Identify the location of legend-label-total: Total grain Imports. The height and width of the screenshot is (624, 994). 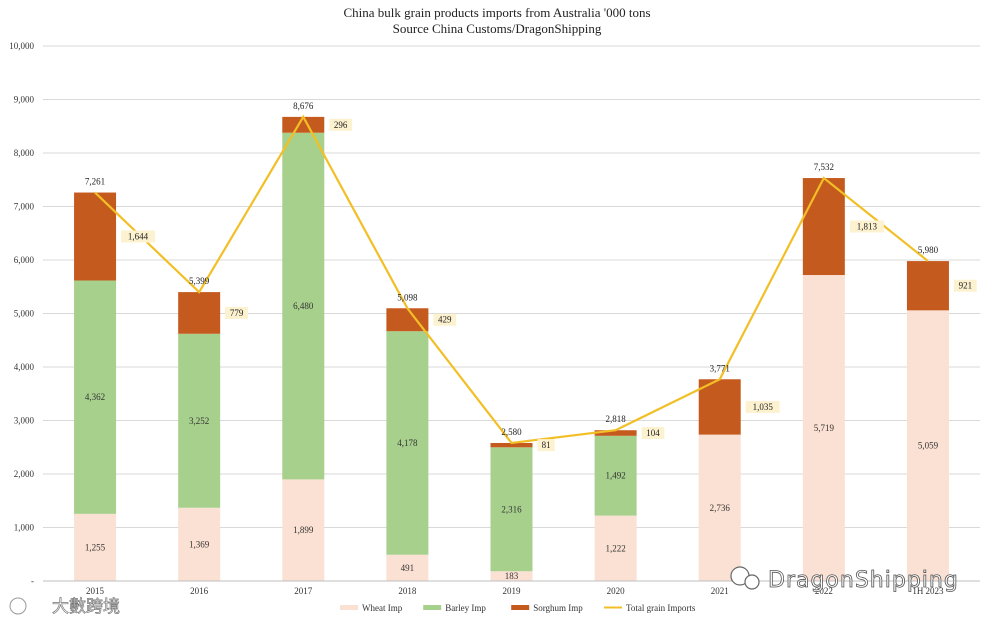
(661, 608).